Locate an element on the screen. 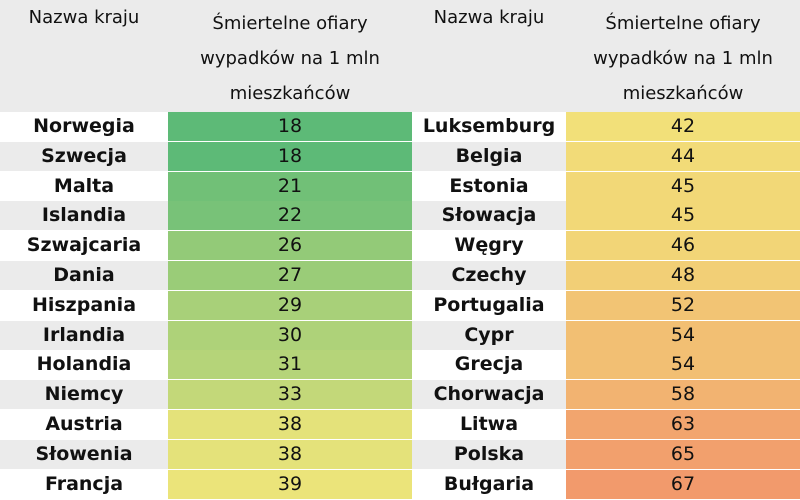 Image resolution: width=800 pixels, height=500 pixels. left-country-cell: Islandia is located at coordinates (84, 215).